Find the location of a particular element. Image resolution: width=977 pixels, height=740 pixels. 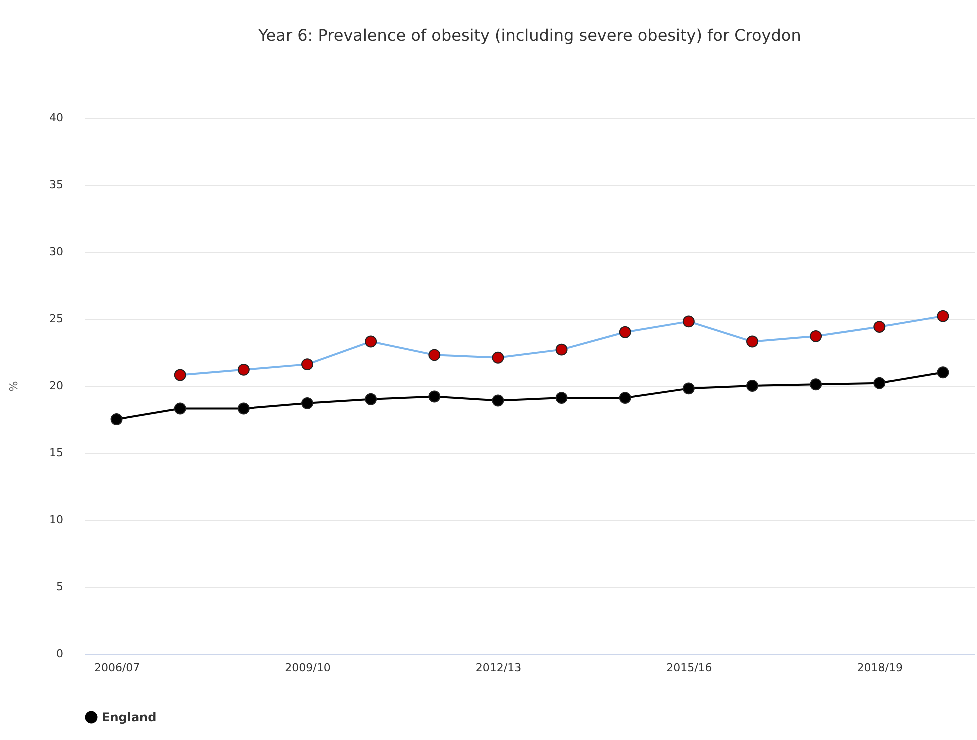

y-tick-label: 25 is located at coordinates (57, 319).